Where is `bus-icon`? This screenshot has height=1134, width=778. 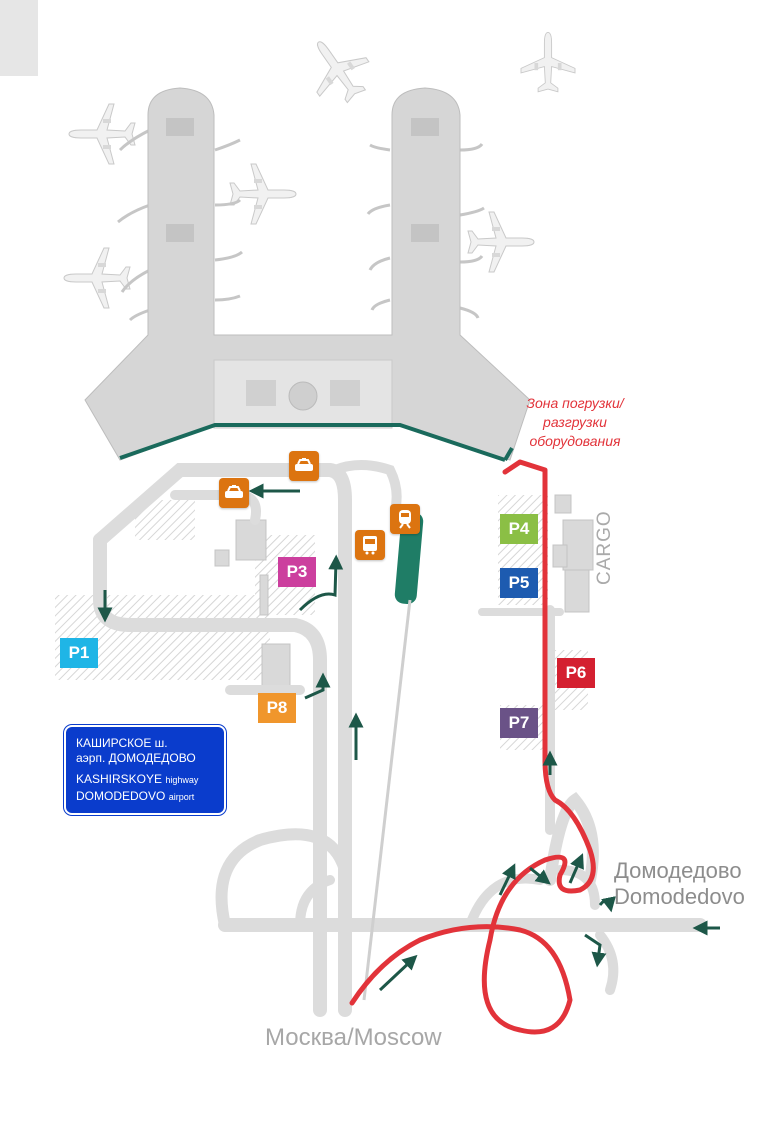 bus-icon is located at coordinates (370, 545).